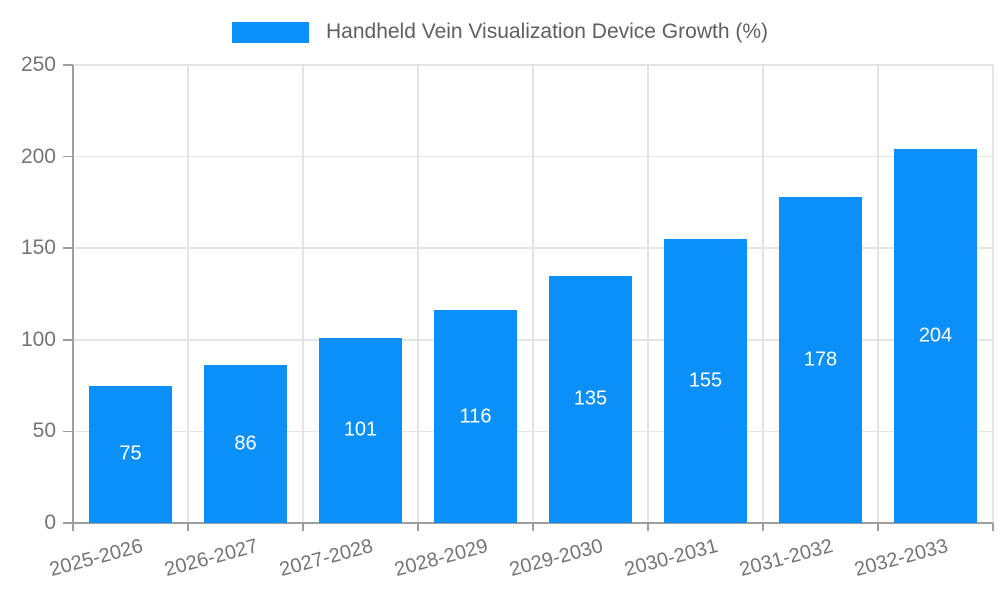 The width and height of the screenshot is (1000, 600). I want to click on bar-value-label: 155, so click(705, 380).